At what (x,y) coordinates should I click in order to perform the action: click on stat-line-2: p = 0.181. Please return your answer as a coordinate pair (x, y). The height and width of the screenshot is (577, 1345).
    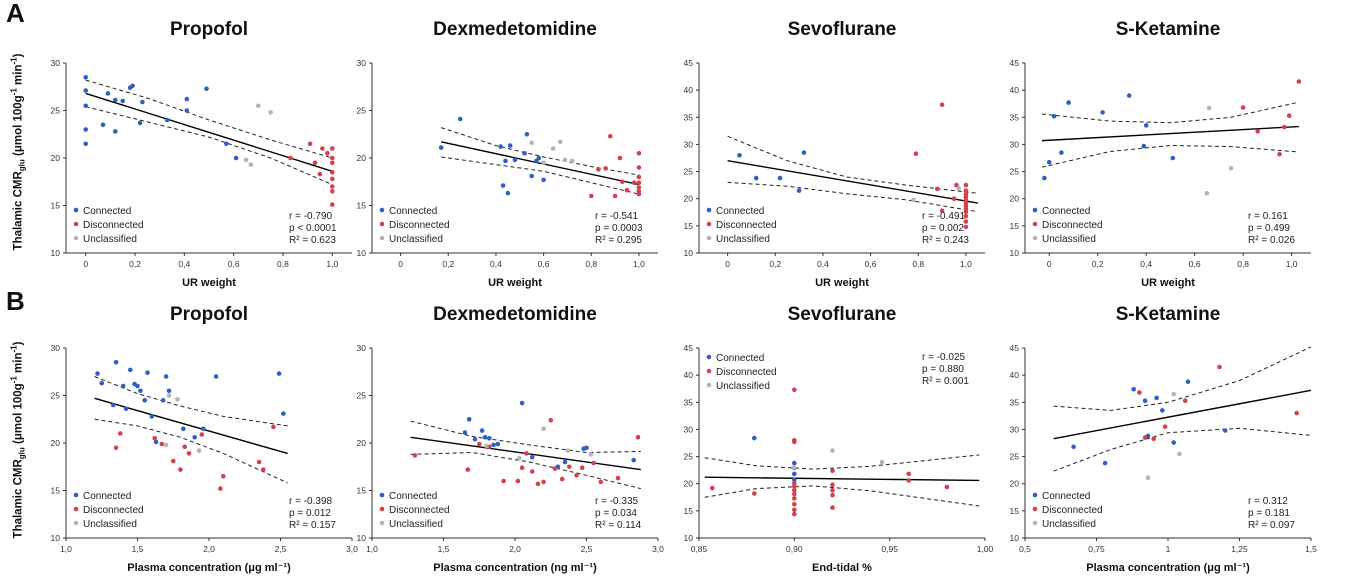
    Looking at the image, I should click on (1269, 513).